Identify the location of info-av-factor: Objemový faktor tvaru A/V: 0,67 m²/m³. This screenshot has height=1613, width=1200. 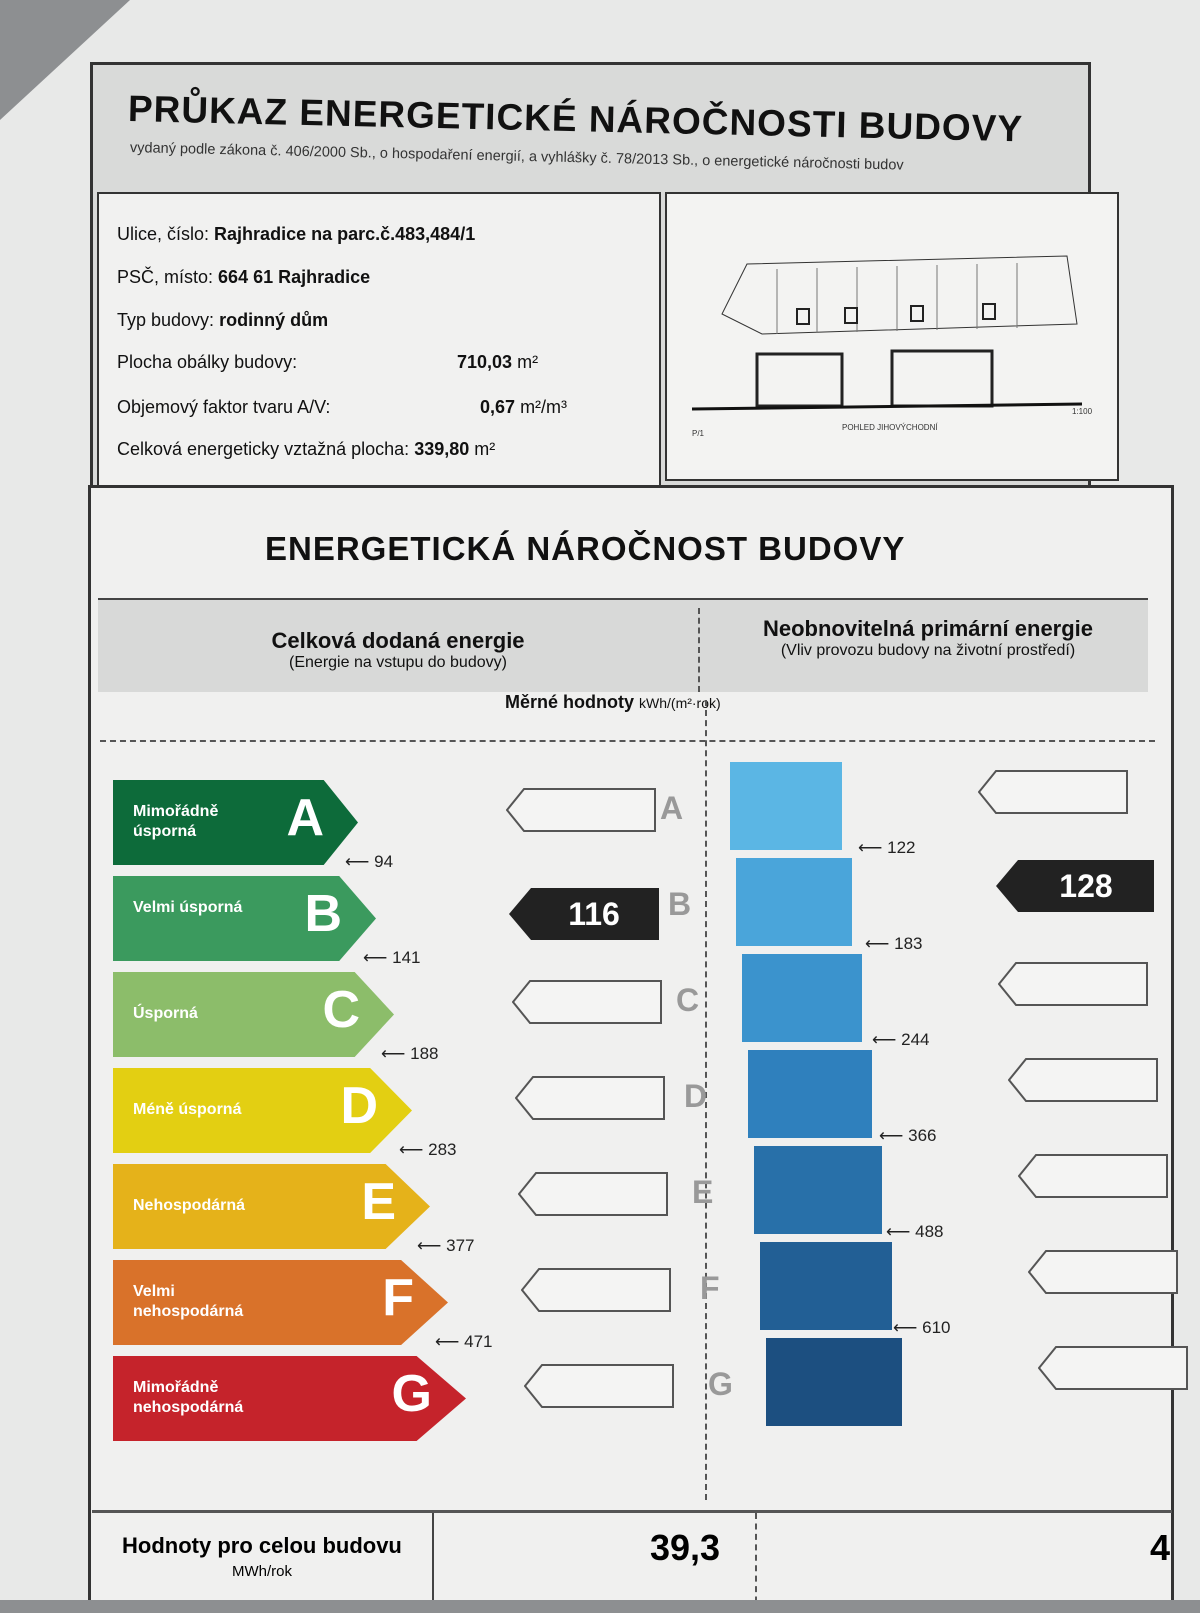
(342, 407).